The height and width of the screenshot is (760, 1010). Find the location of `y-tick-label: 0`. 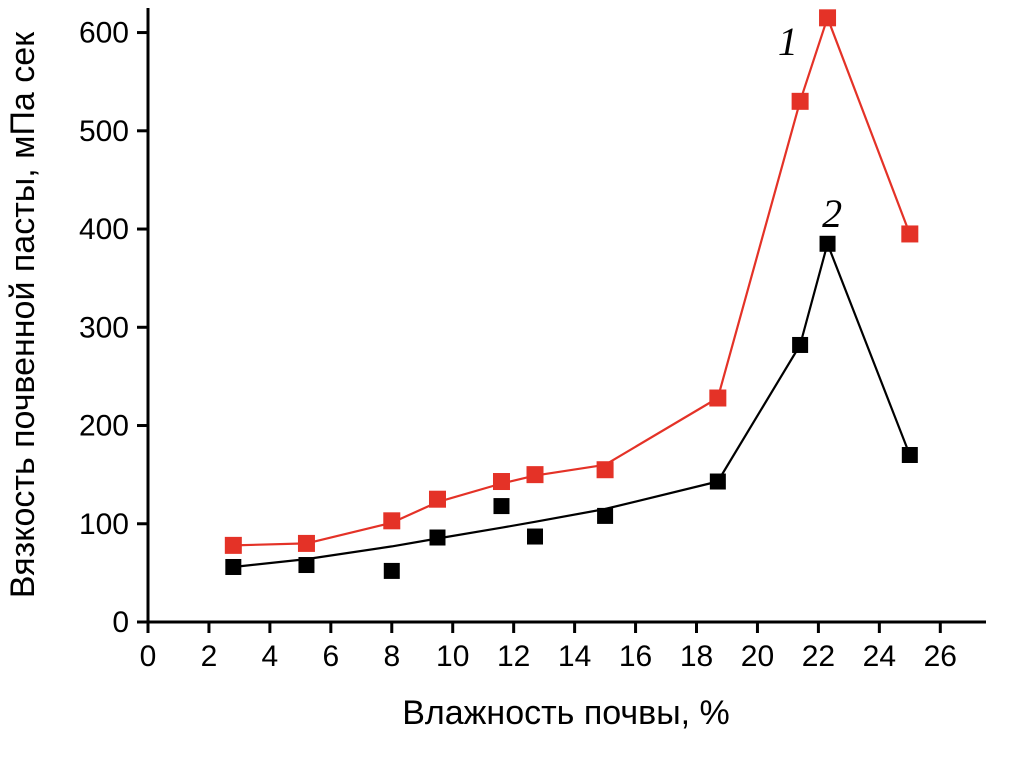

y-tick-label: 0 is located at coordinates (120, 622).